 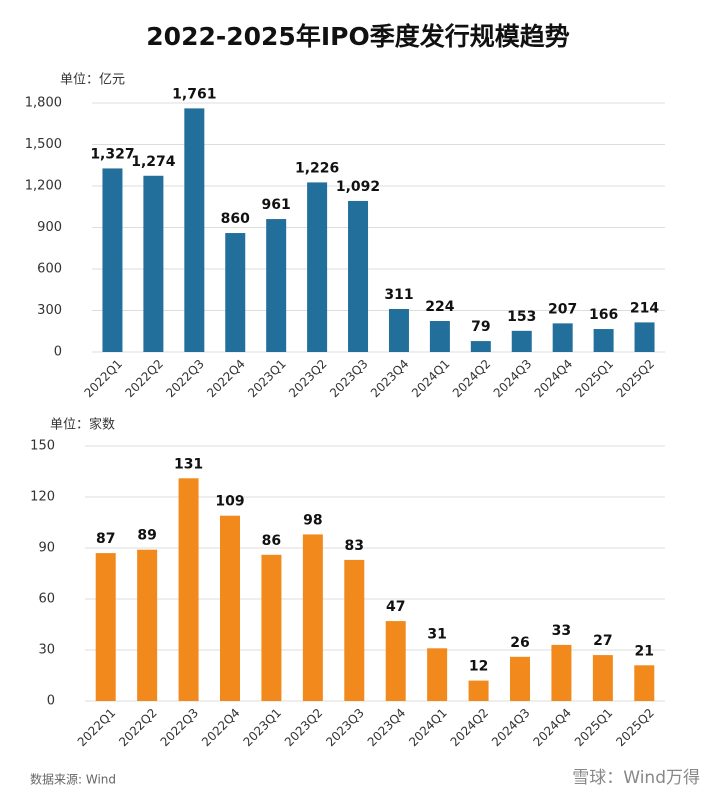 I want to click on value-label: 166, so click(x=603, y=315).